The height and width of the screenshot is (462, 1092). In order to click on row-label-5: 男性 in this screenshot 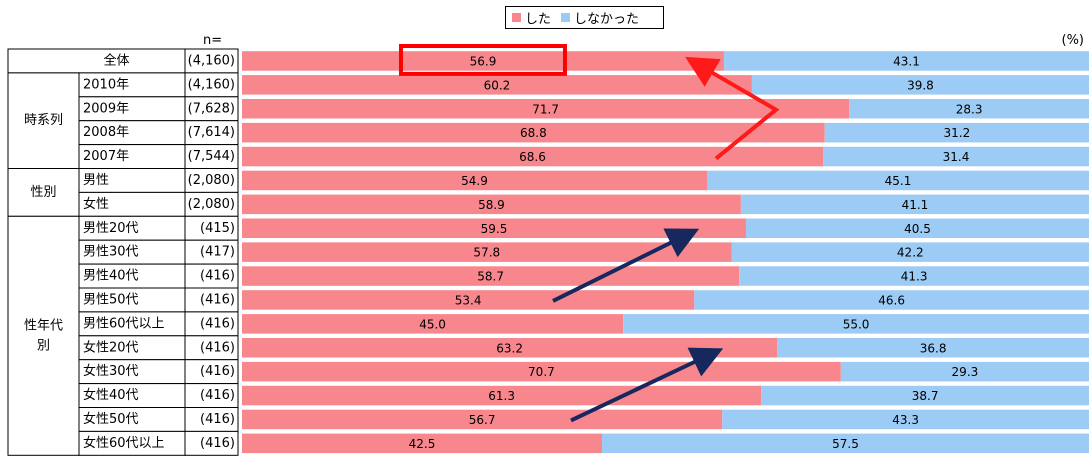, I will do `click(96, 180)`.